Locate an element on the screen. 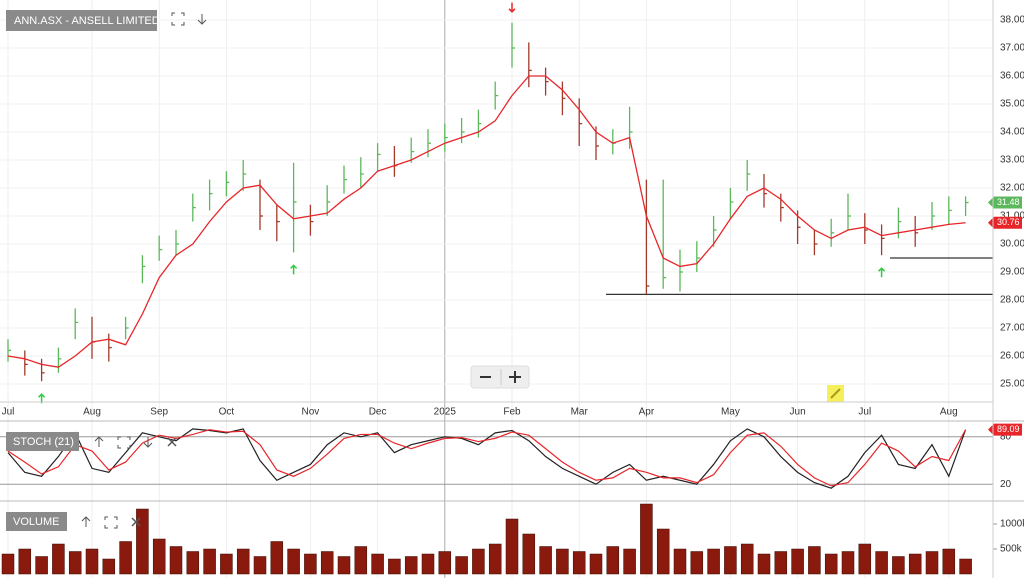 This screenshot has height=578, width=1024. stoch-tag-label: 89.09 is located at coordinates (1008, 429).